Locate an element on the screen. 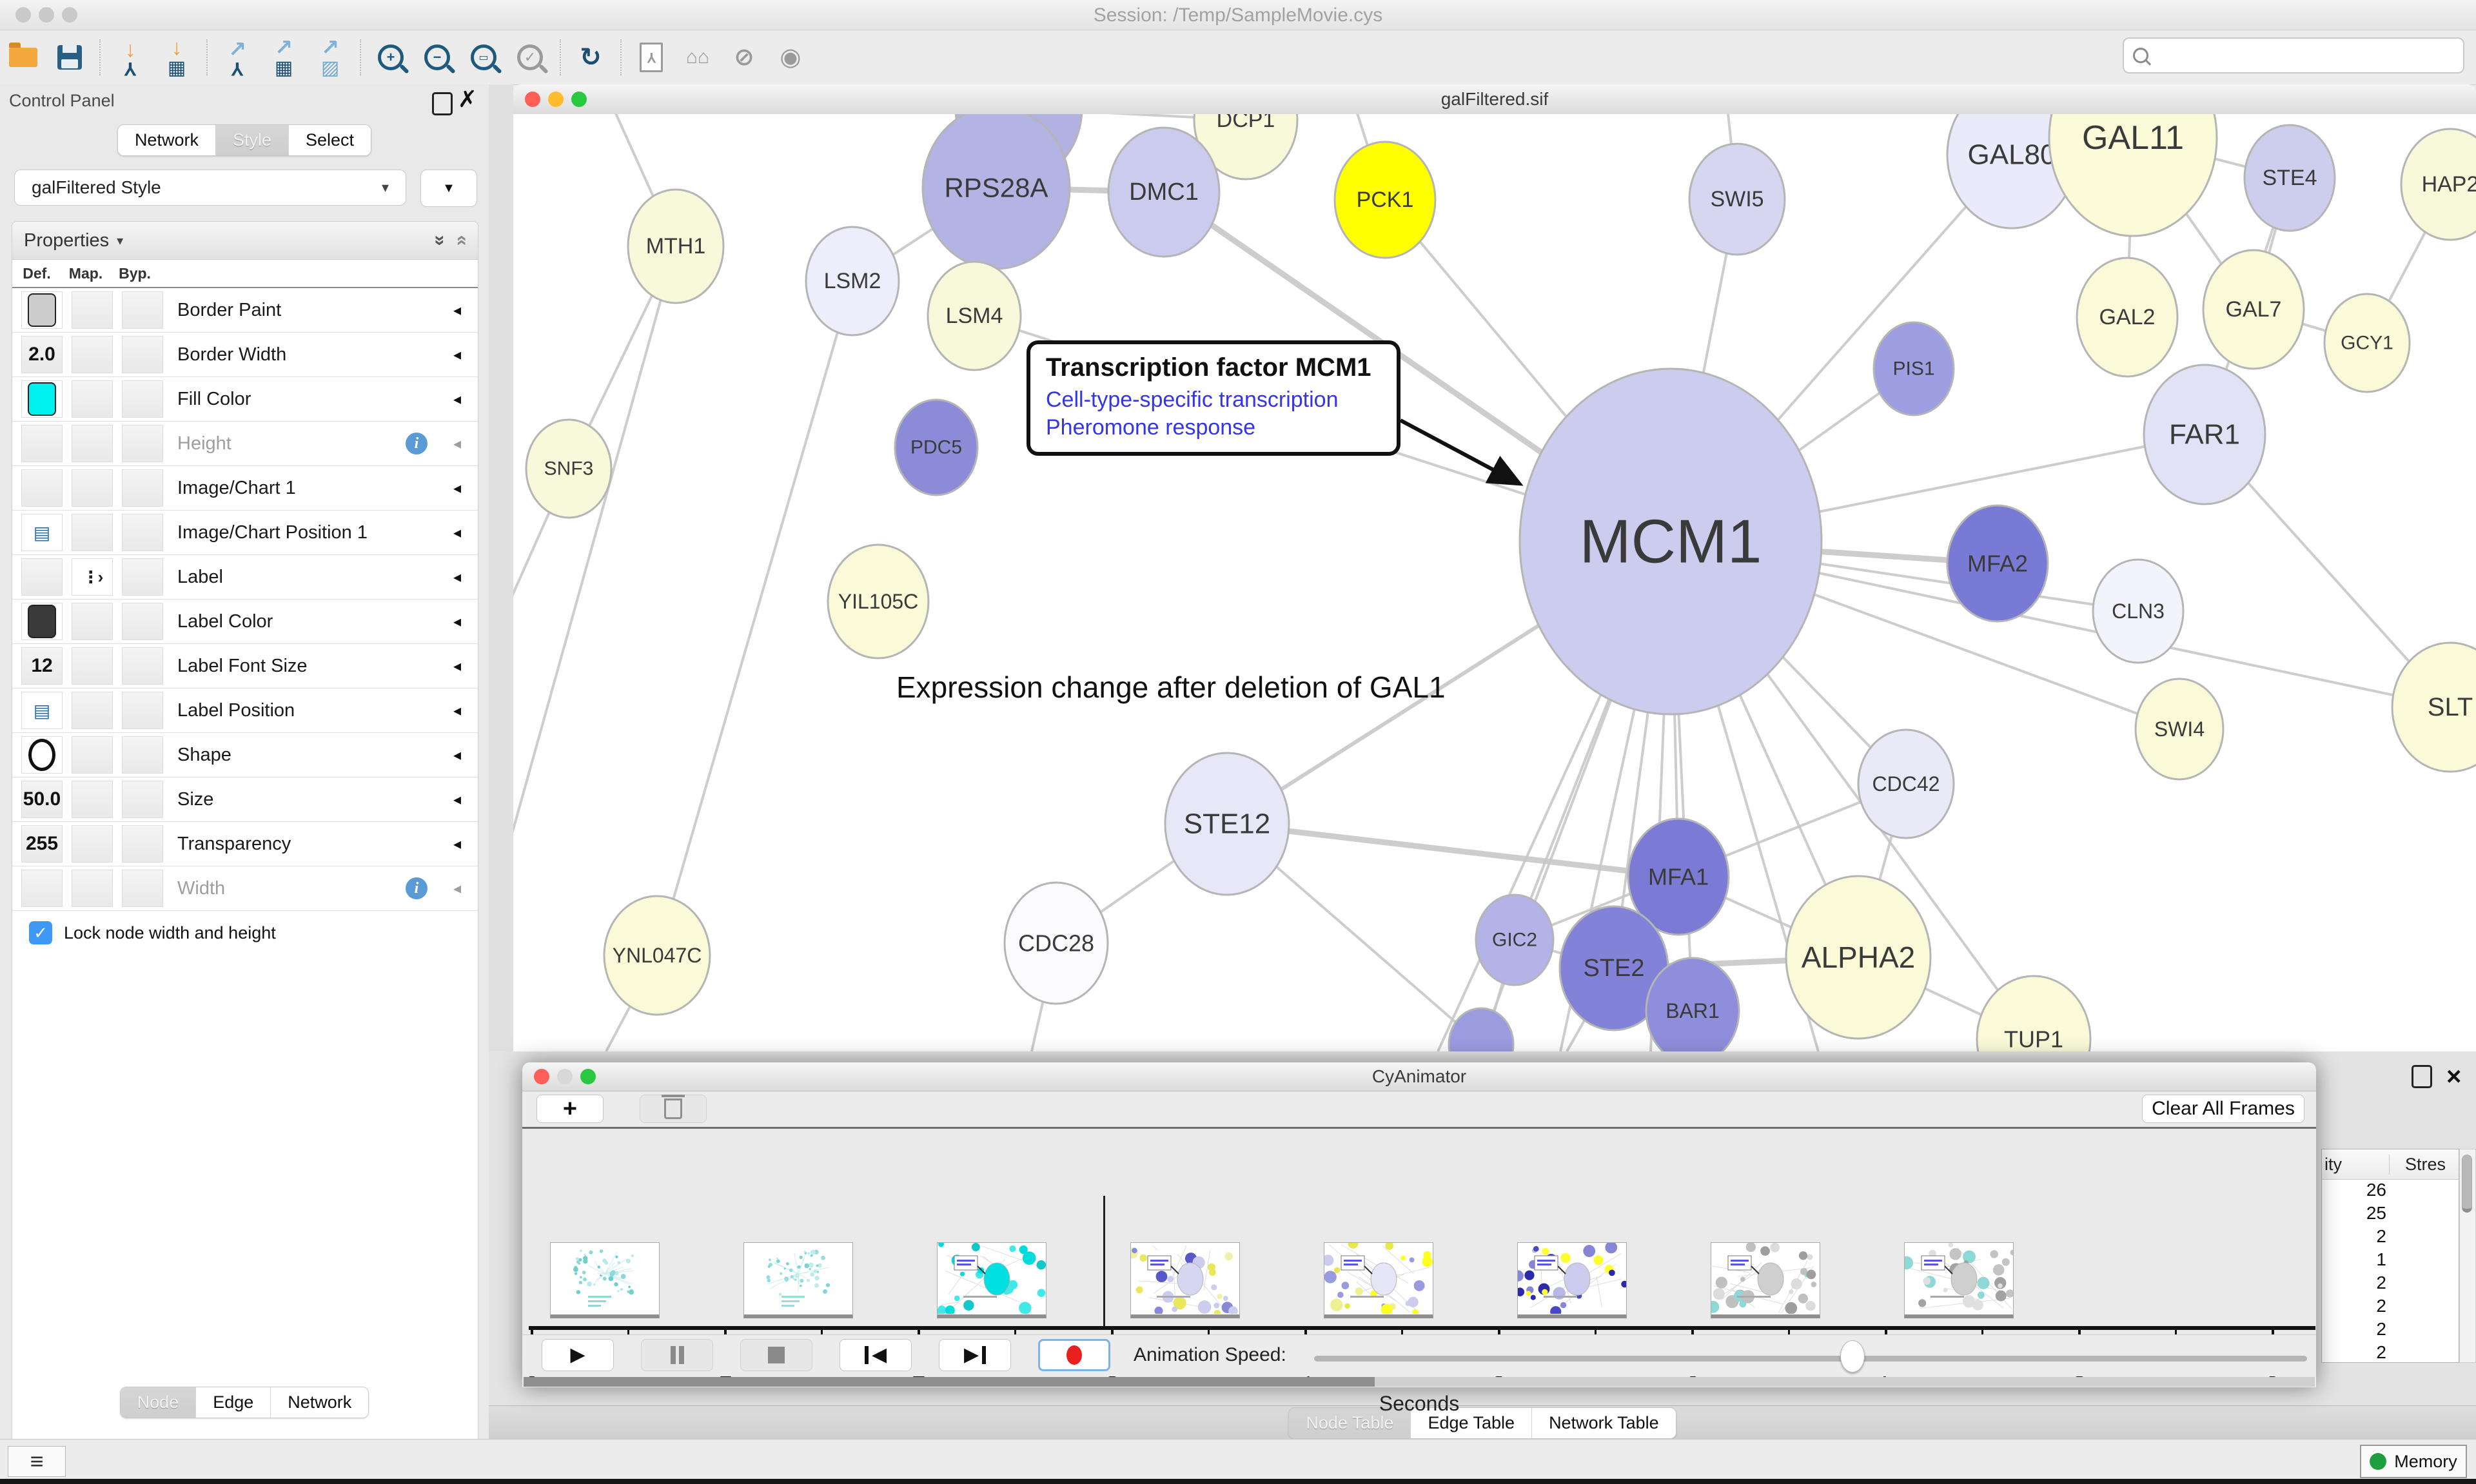 The width and height of the screenshot is (2476, 1484). export-image-icon: ↗ ▨ is located at coordinates (330, 57).